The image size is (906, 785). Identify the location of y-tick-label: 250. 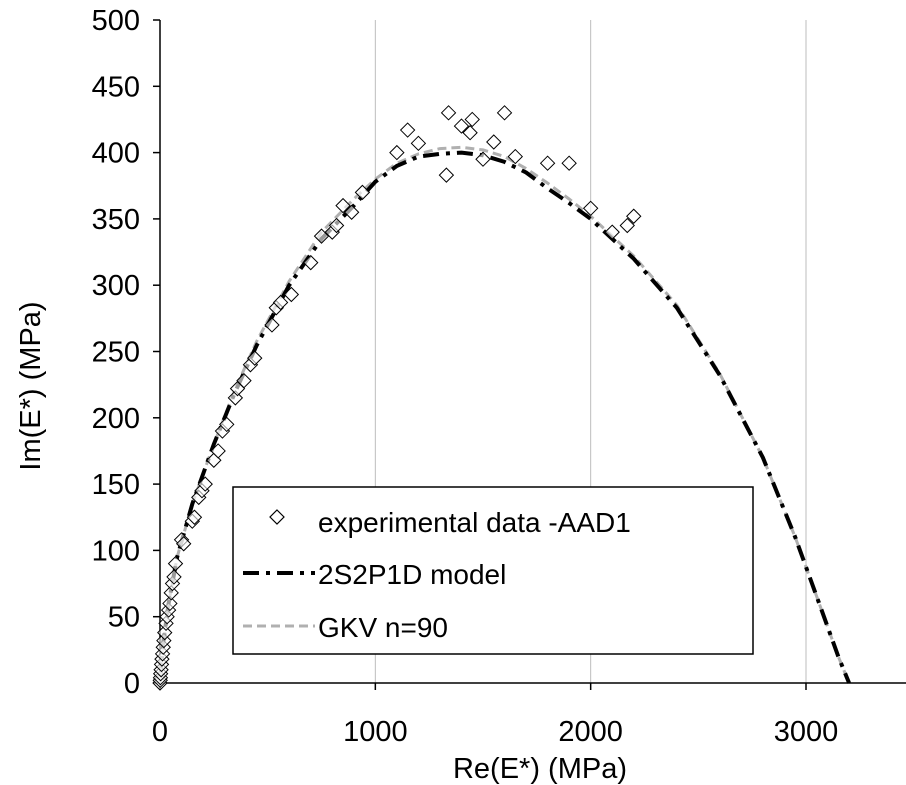
(116, 353).